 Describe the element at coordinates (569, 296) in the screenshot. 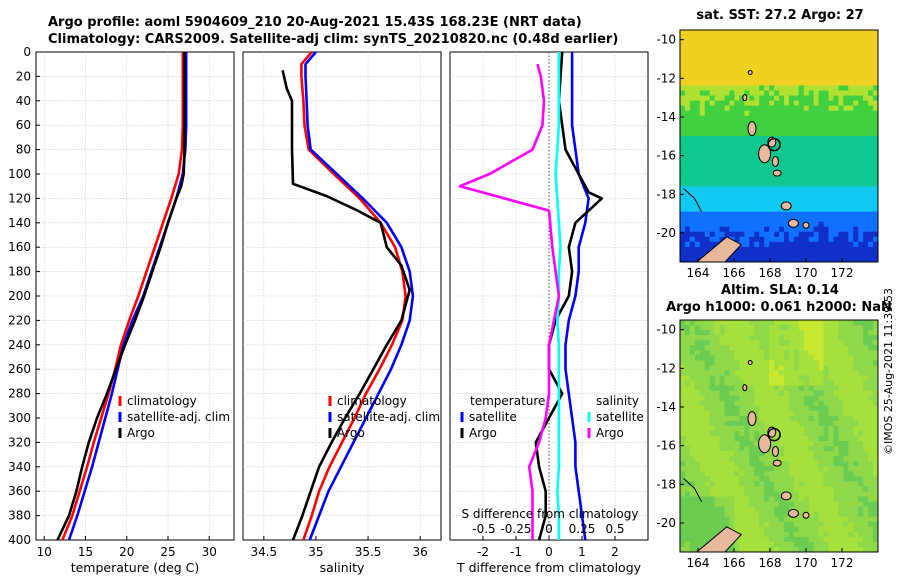

I see `series-line-t-argo` at that location.